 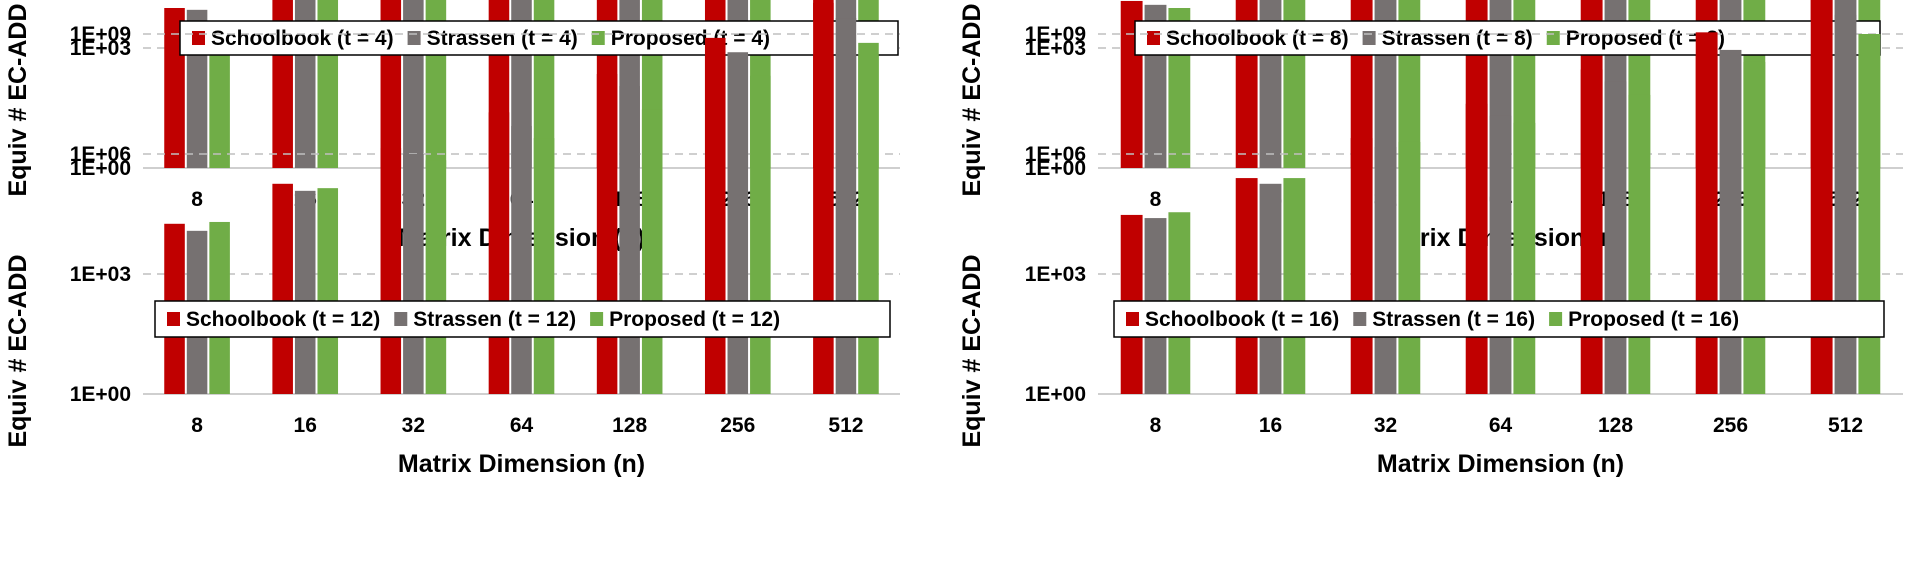 I want to click on legend-label: Strassen (t = 4), so click(x=502, y=38).